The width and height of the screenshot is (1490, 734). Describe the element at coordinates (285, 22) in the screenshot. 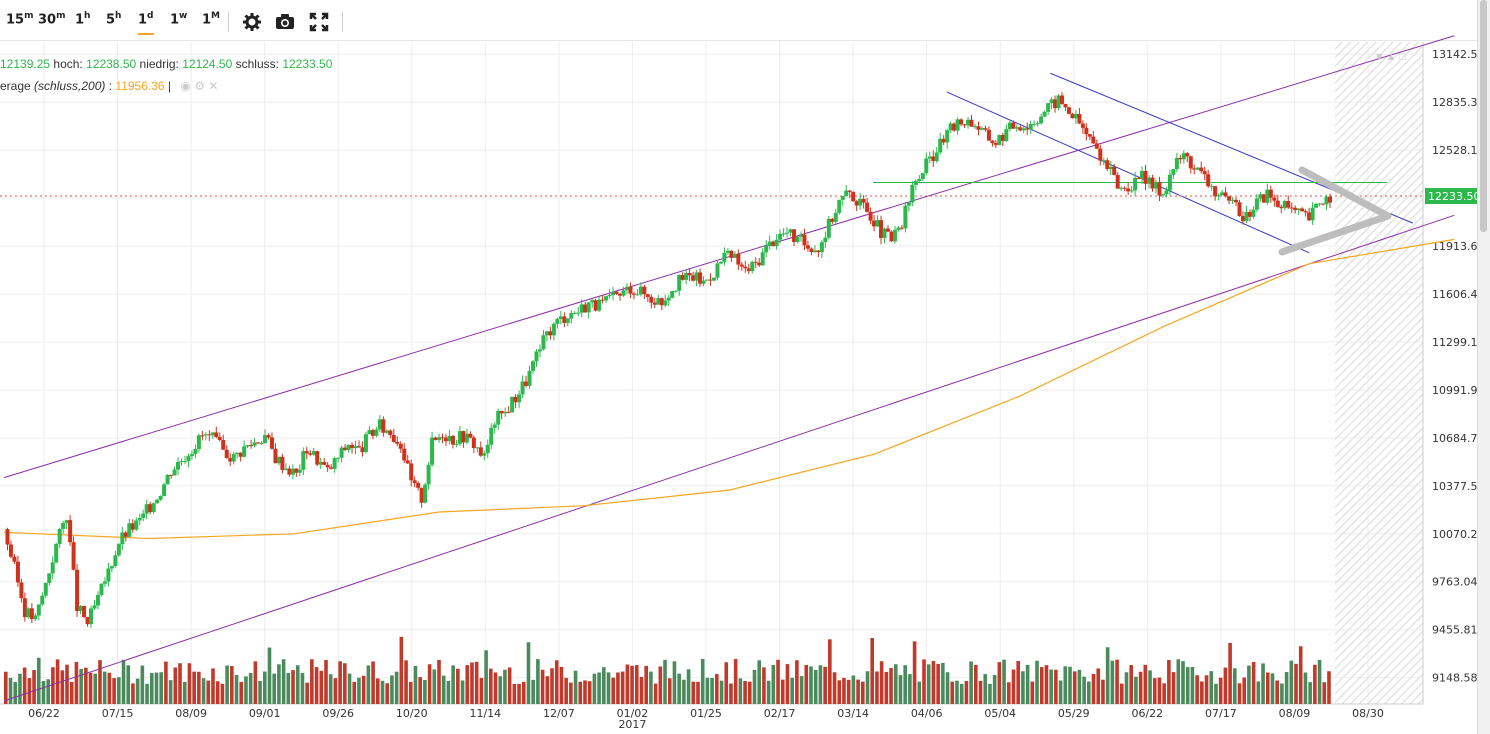

I see `camera-icon` at that location.